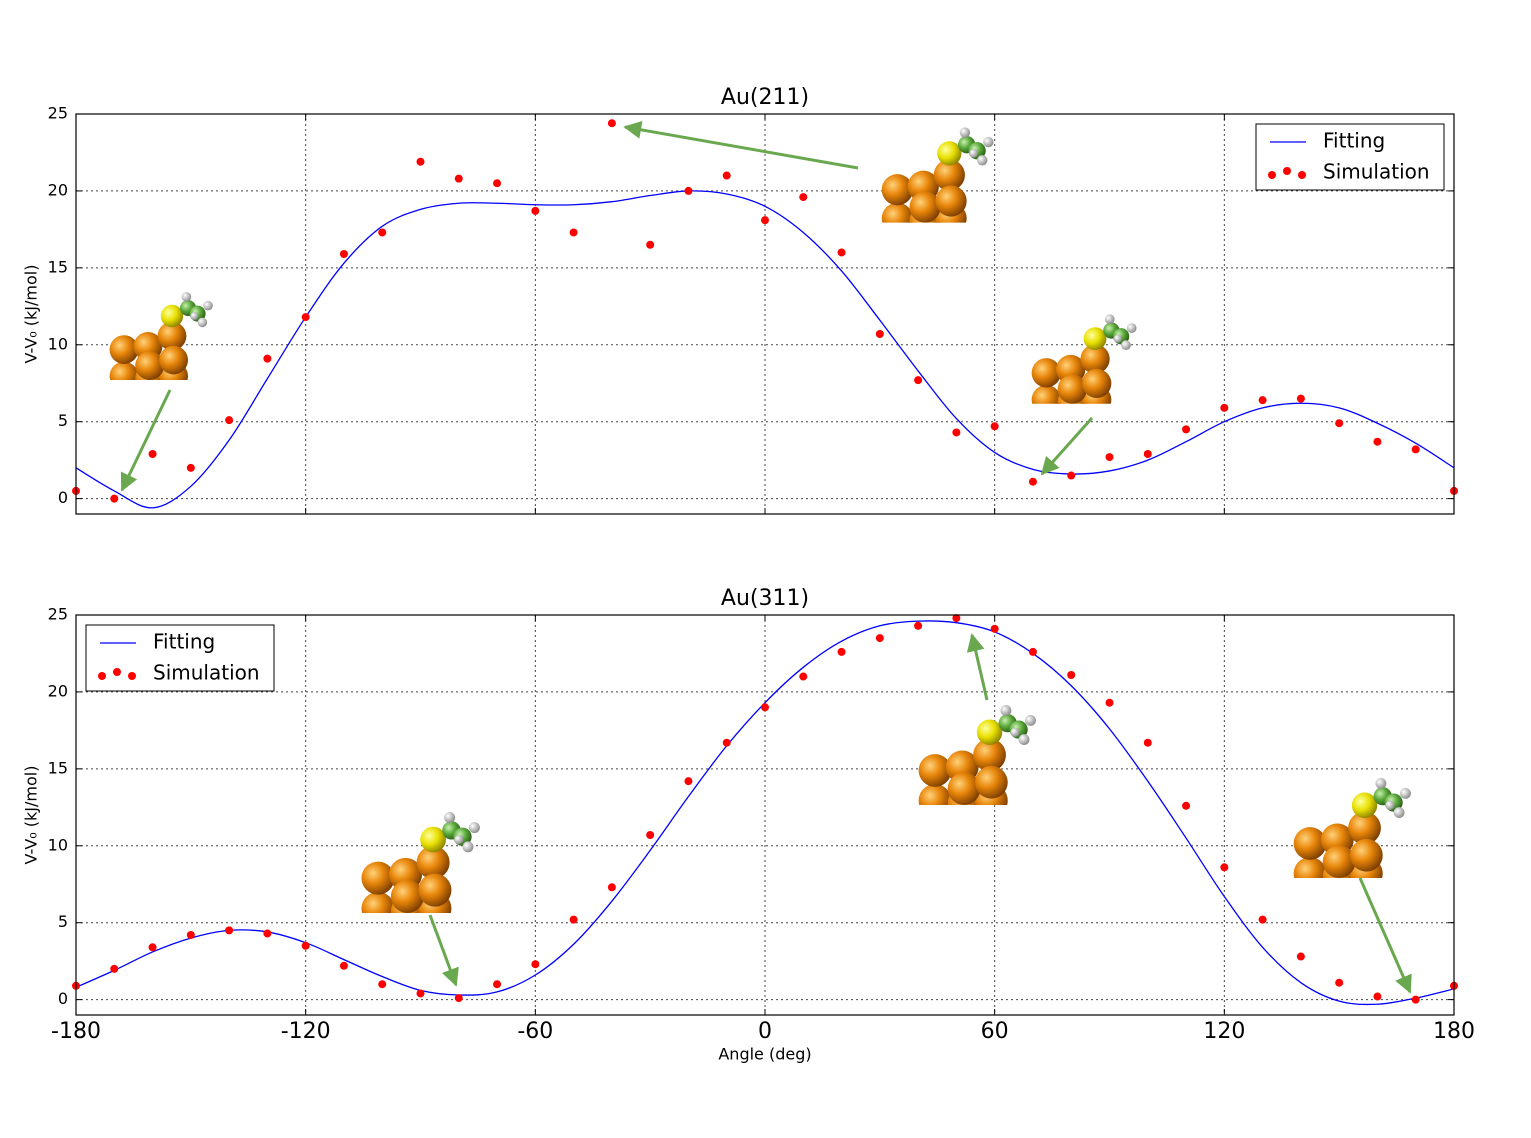 The height and width of the screenshot is (1138, 1531). I want to click on x-tick-label: 0, so click(765, 1031).